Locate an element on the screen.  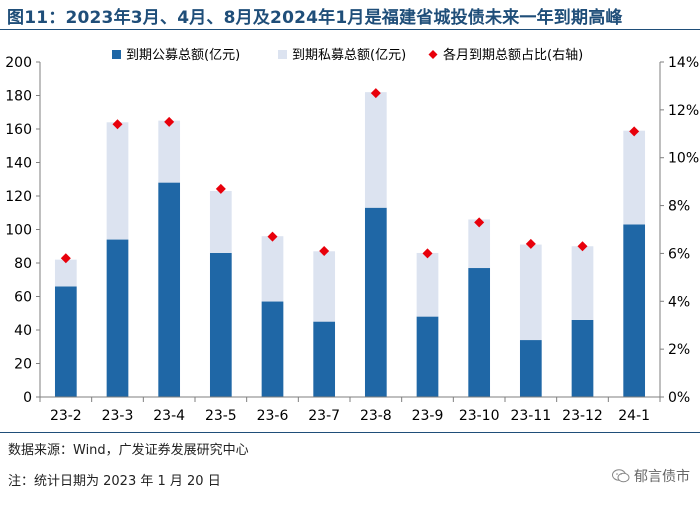
legend-label-private: 到期私募总额(亿元) is located at coordinates (349, 55).